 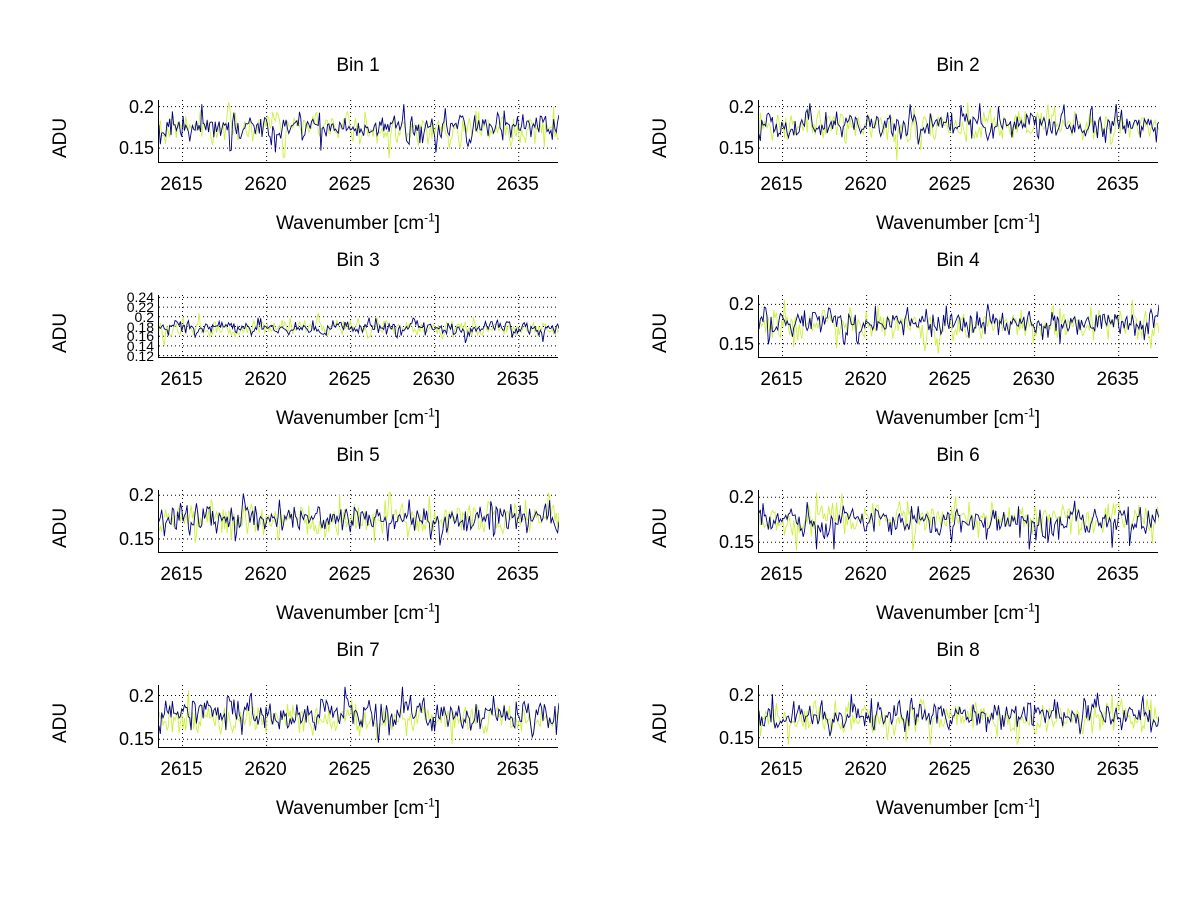 I want to click on panel-title: Bin 2, so click(x=958, y=65).